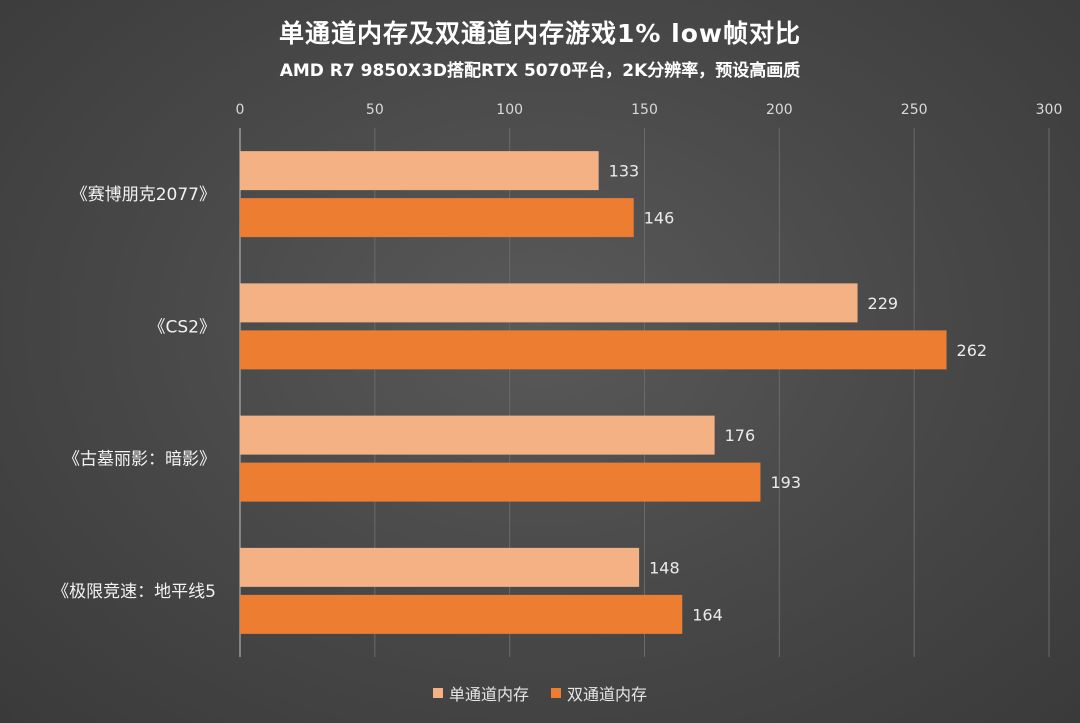 The height and width of the screenshot is (723, 1080). I want to click on data-label: 193, so click(785, 482).